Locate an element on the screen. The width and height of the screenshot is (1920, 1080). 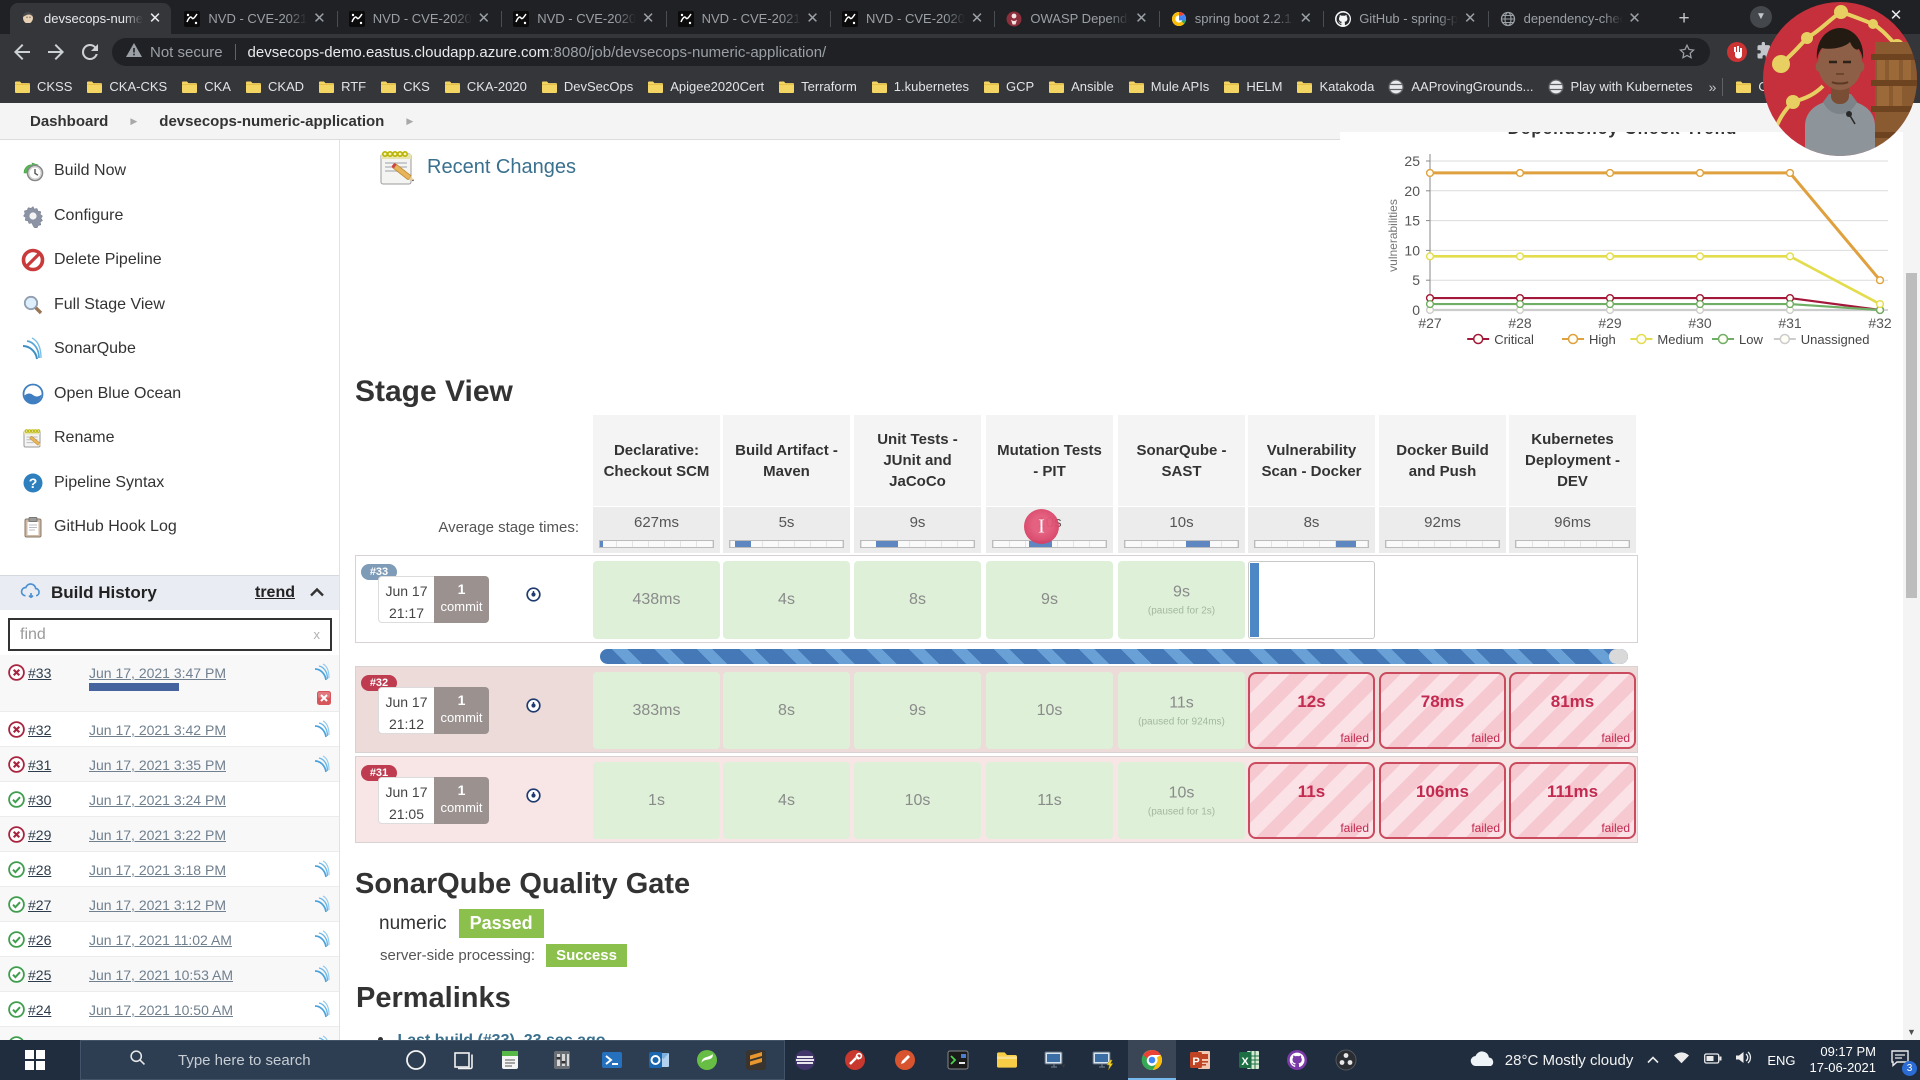
browser-tab-1: devsecops-numeric ✕ is located at coordinates (90, 18).